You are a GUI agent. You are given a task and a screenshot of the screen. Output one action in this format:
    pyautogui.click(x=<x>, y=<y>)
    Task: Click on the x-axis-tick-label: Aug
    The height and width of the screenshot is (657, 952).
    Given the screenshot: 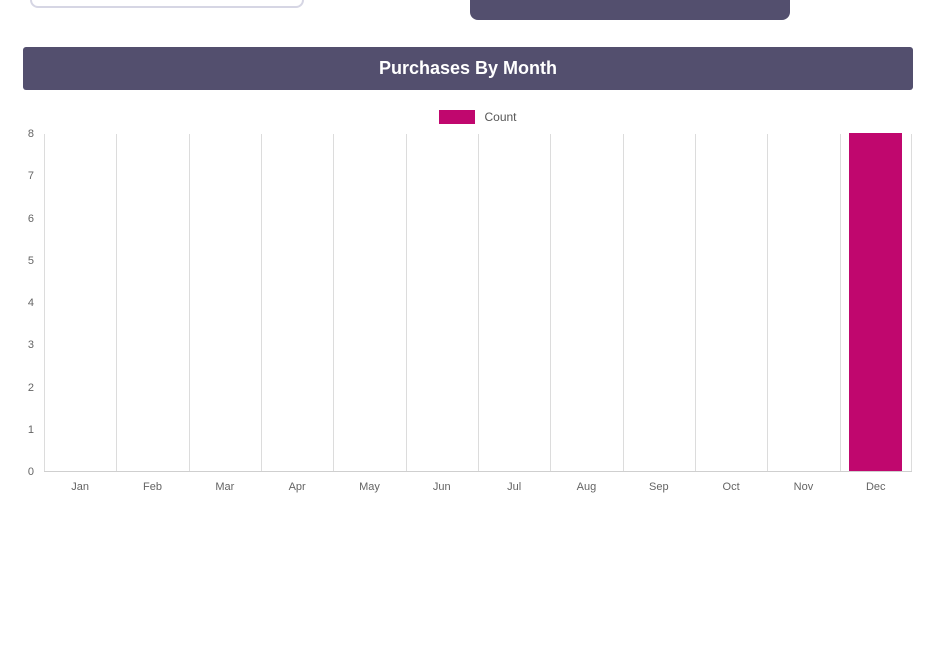 What is the action you would take?
    pyautogui.click(x=586, y=487)
    